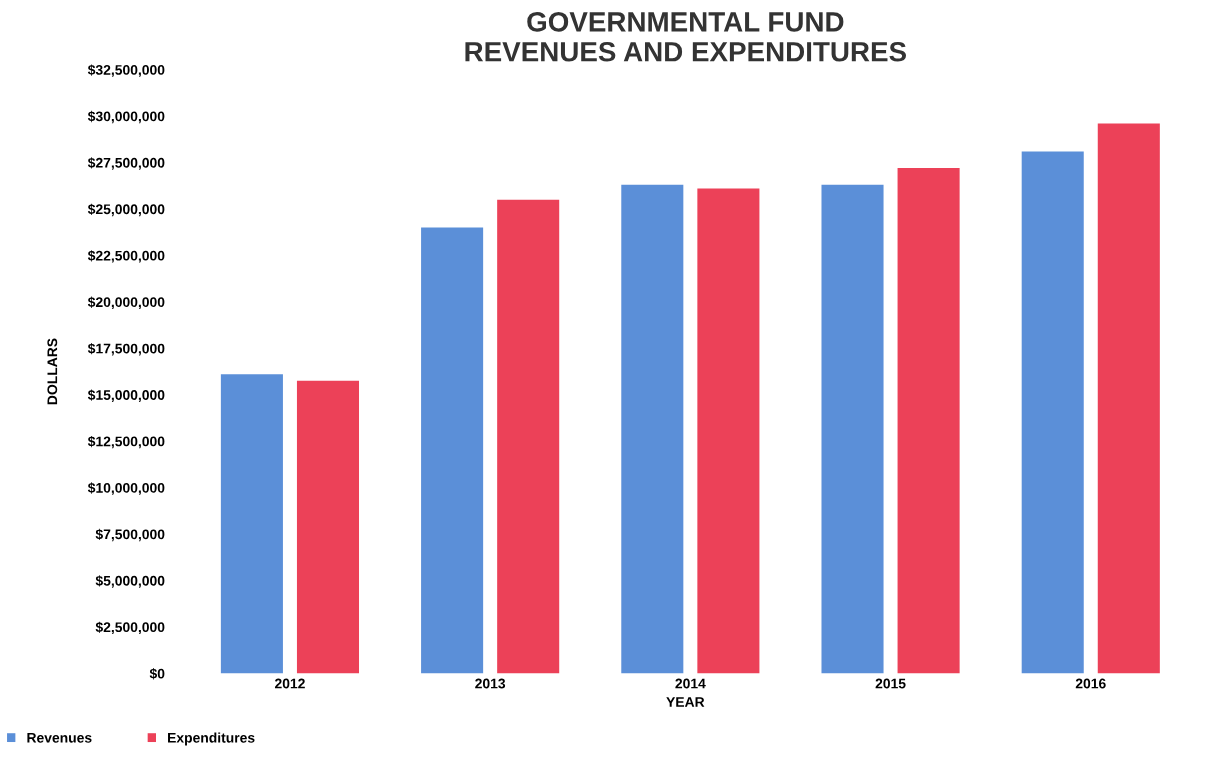 The image size is (1213, 774). I want to click on y-tick-label: $7,500,000, so click(130, 535).